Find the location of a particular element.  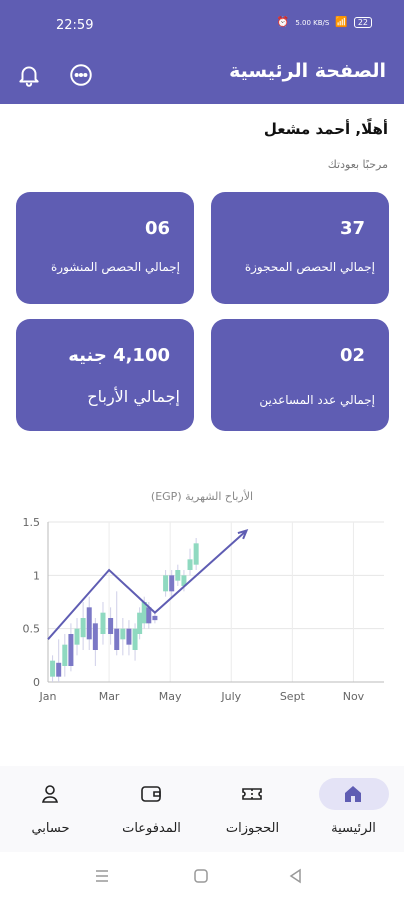

chat-bubble-icon is located at coordinates (81, 75).